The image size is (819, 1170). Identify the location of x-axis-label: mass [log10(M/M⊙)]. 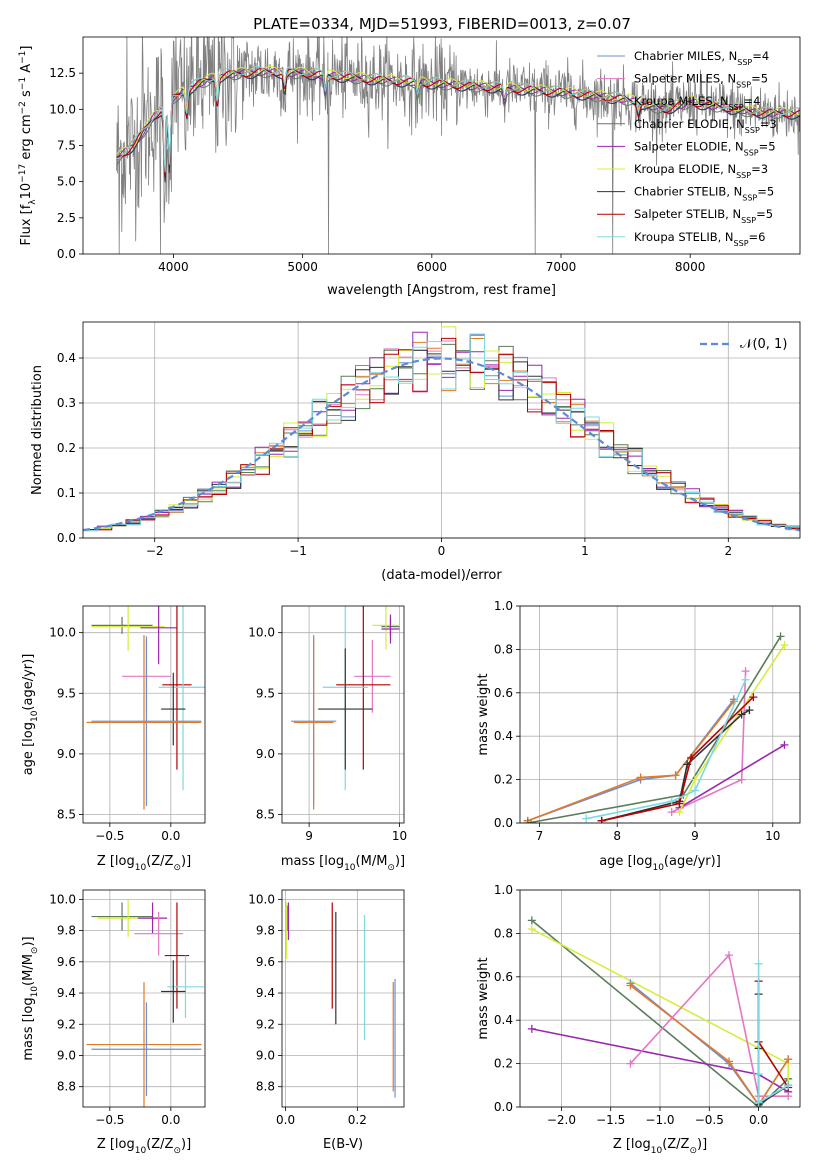
(343, 863).